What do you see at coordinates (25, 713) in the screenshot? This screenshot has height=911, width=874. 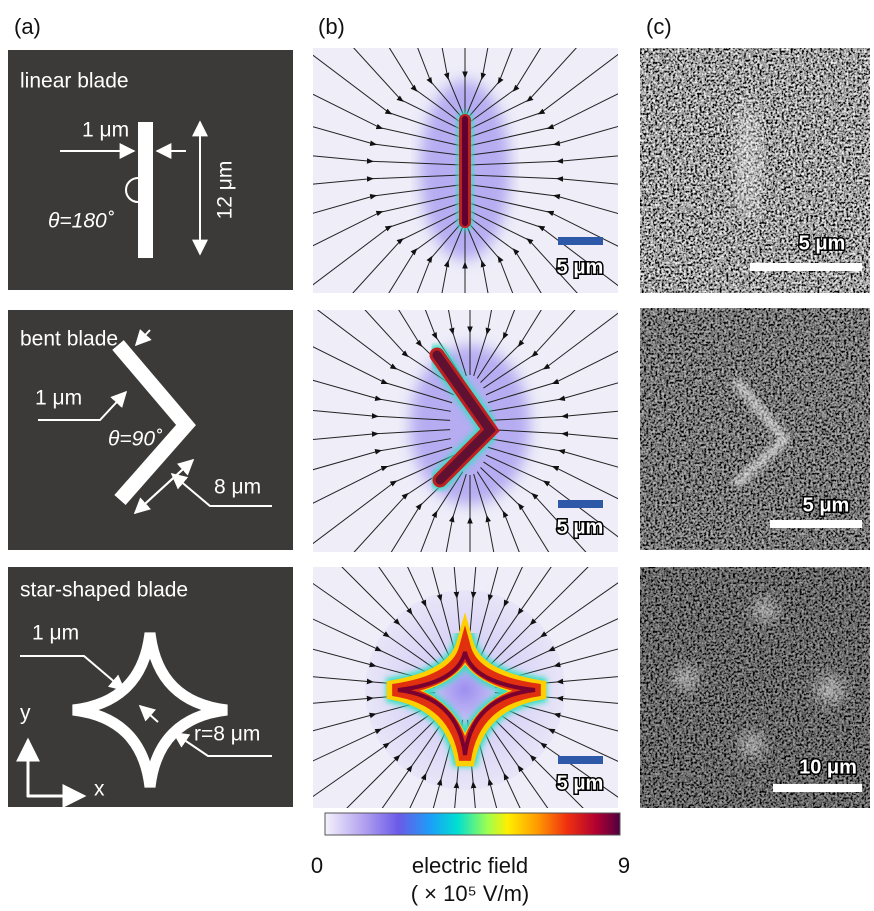 I see `axis-label: y` at bounding box center [25, 713].